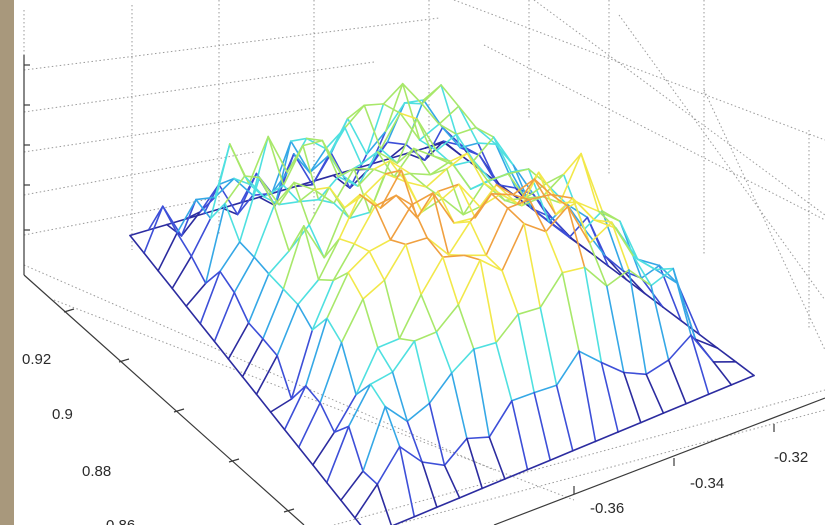 This screenshot has width=825, height=525. I want to click on x-tick-label: -0.36, so click(607, 508).